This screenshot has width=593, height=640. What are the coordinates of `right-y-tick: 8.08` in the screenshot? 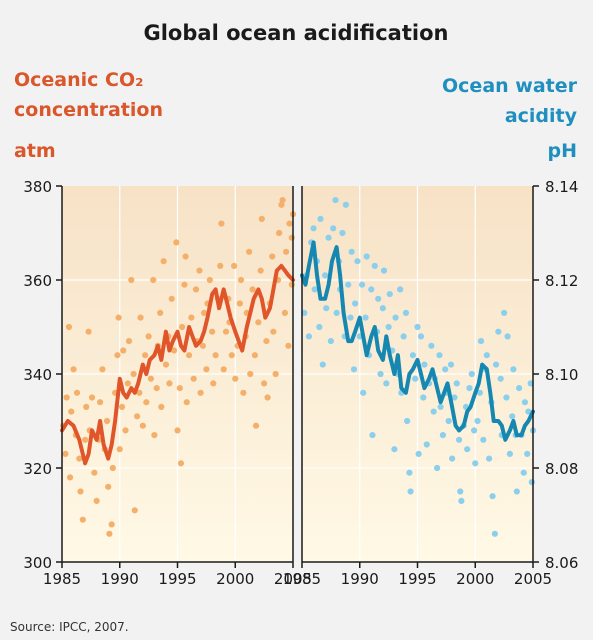 It's located at (561, 469).